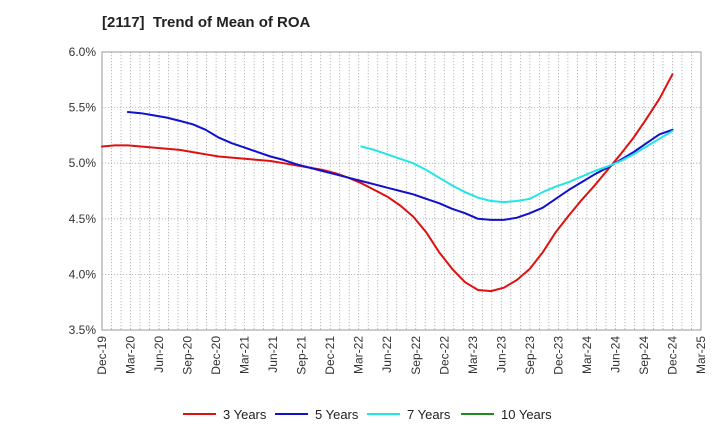 This screenshot has width=720, height=440. What do you see at coordinates (83, 219) in the screenshot?
I see `y-tick-label: 4.5%` at bounding box center [83, 219].